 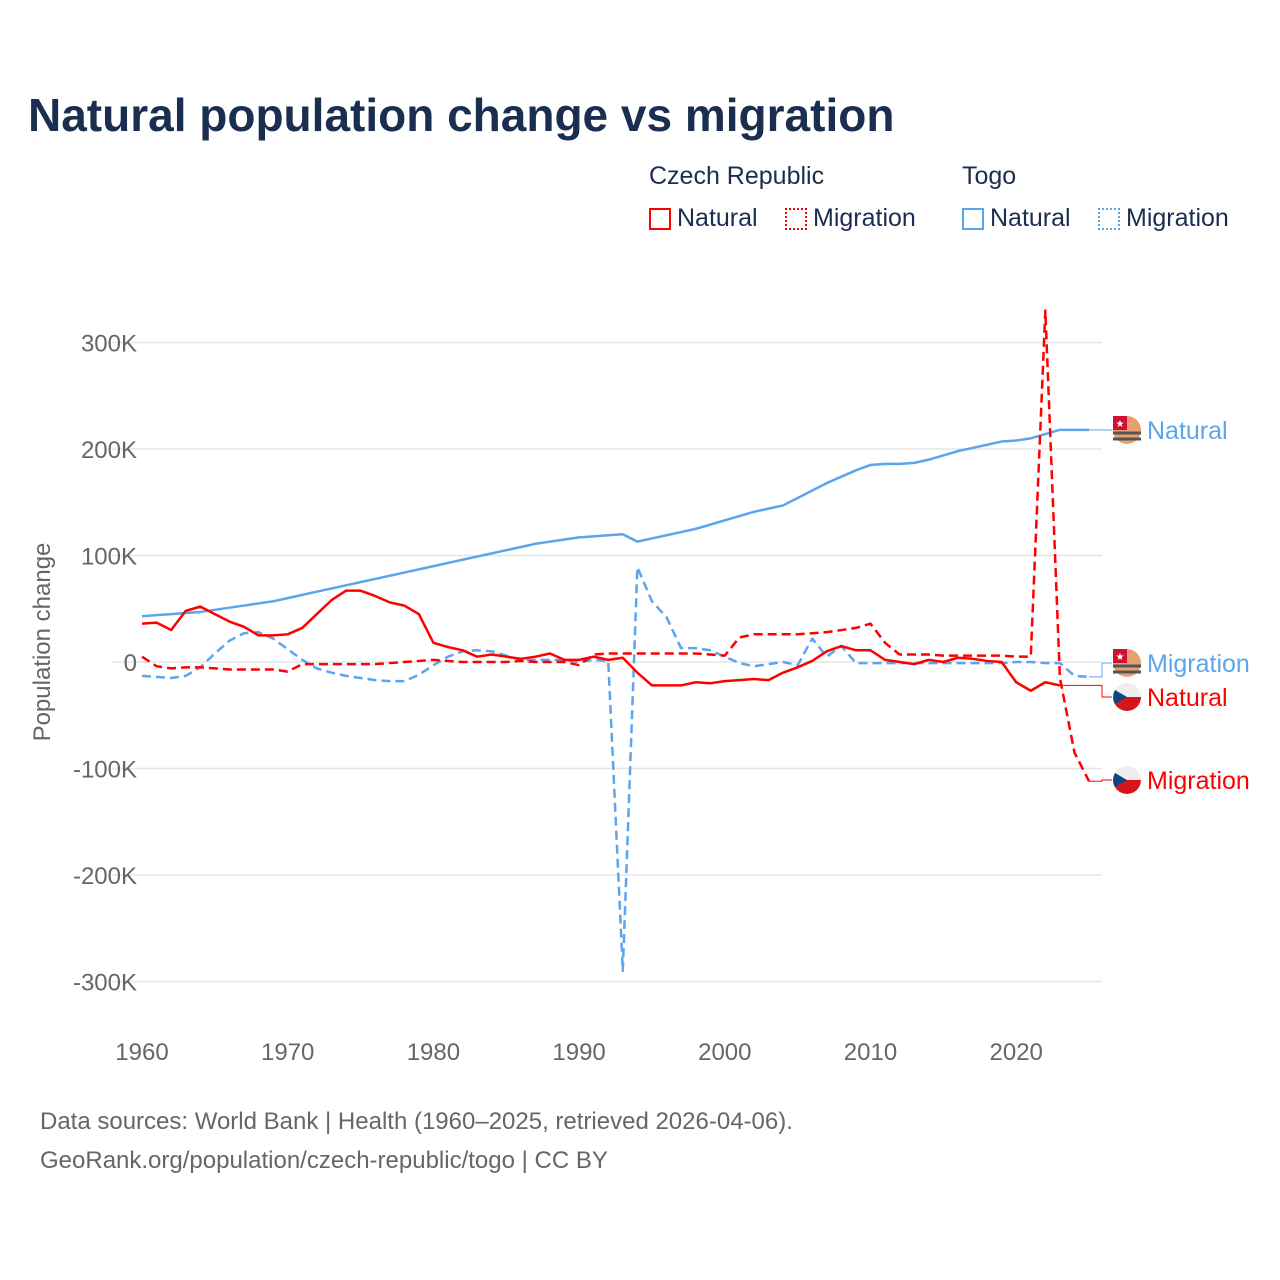 I want to click on legend-togo-natural: Natural, so click(x=1016, y=218).